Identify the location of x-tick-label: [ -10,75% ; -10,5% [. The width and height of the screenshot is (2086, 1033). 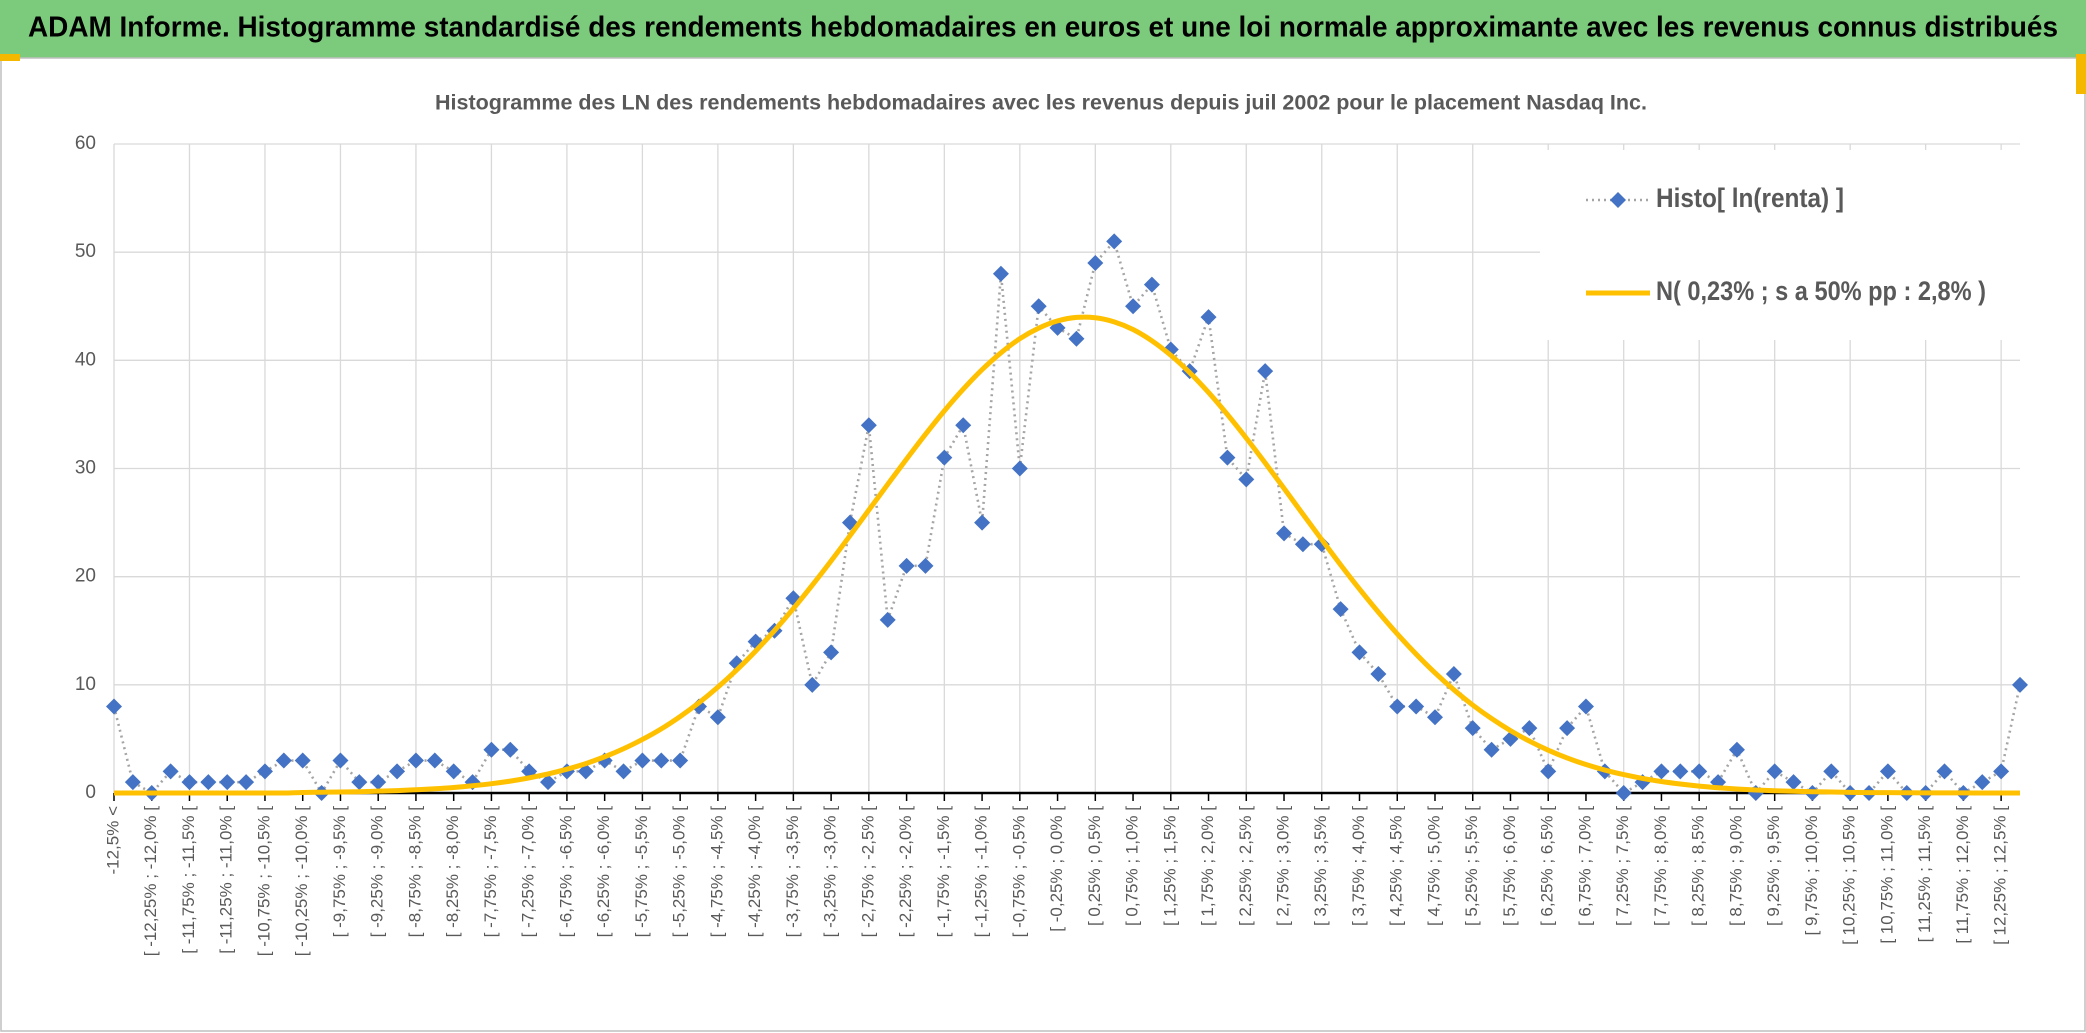
(263, 881).